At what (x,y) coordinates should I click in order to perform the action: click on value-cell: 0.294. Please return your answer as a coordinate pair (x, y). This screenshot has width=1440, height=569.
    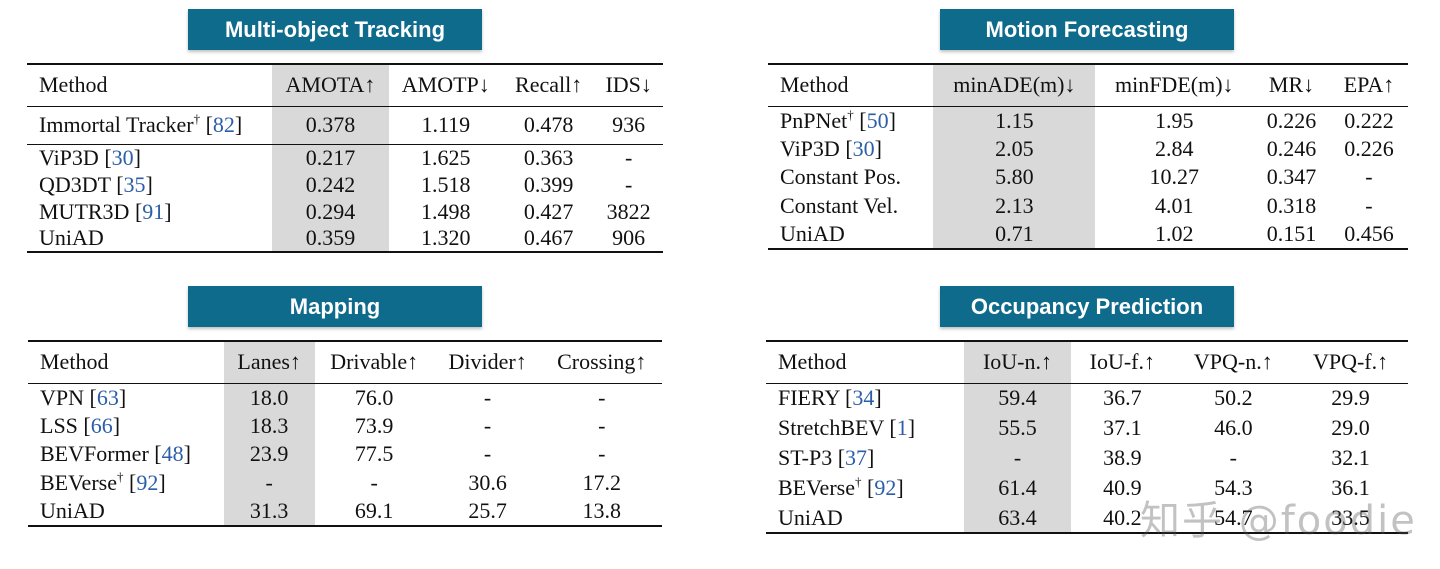
    Looking at the image, I should click on (330, 211).